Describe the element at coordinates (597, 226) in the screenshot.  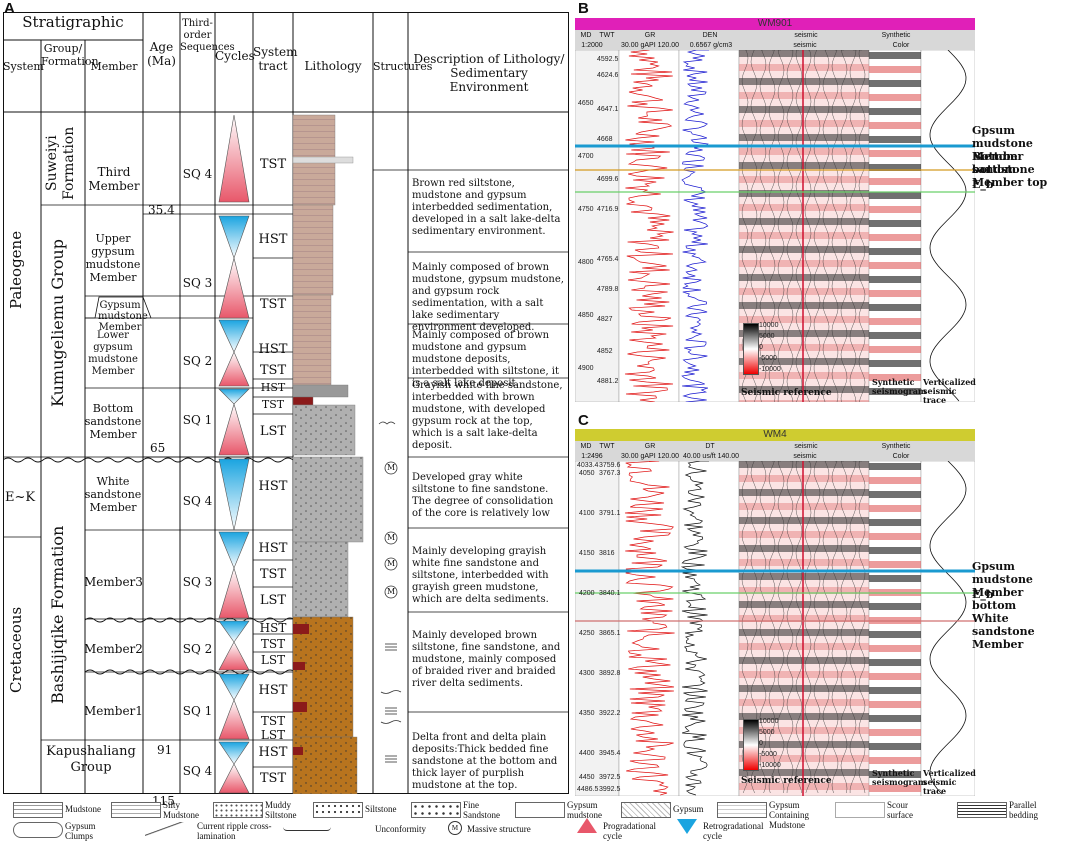
I see `depth-track` at that location.